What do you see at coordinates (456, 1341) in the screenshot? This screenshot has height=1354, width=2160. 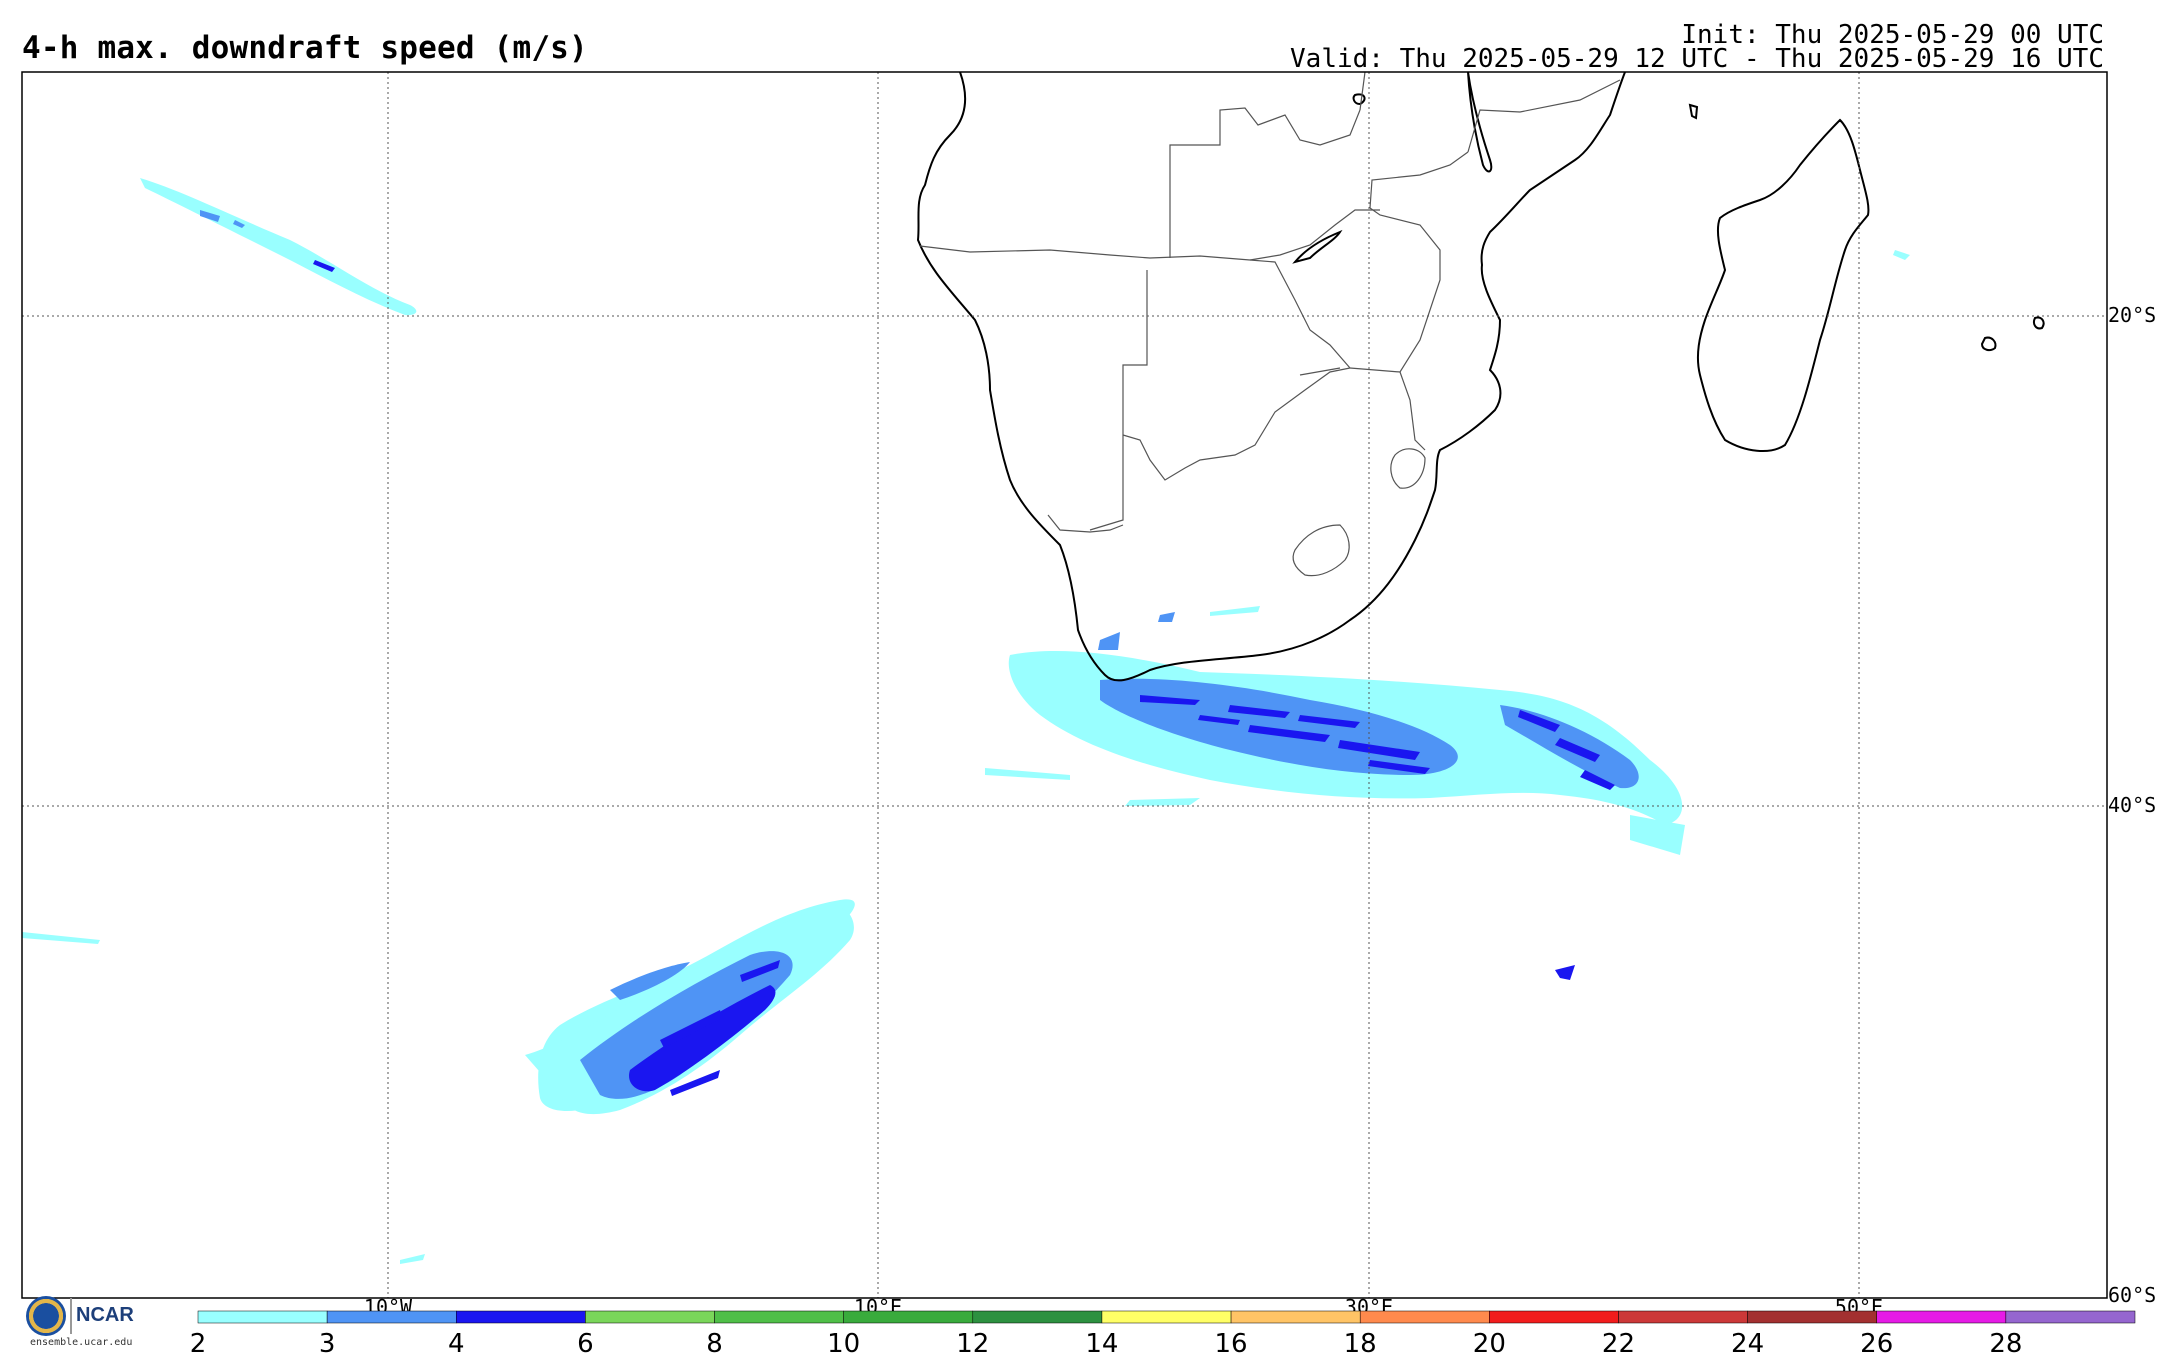 I see `colorbar-label: 4` at bounding box center [456, 1341].